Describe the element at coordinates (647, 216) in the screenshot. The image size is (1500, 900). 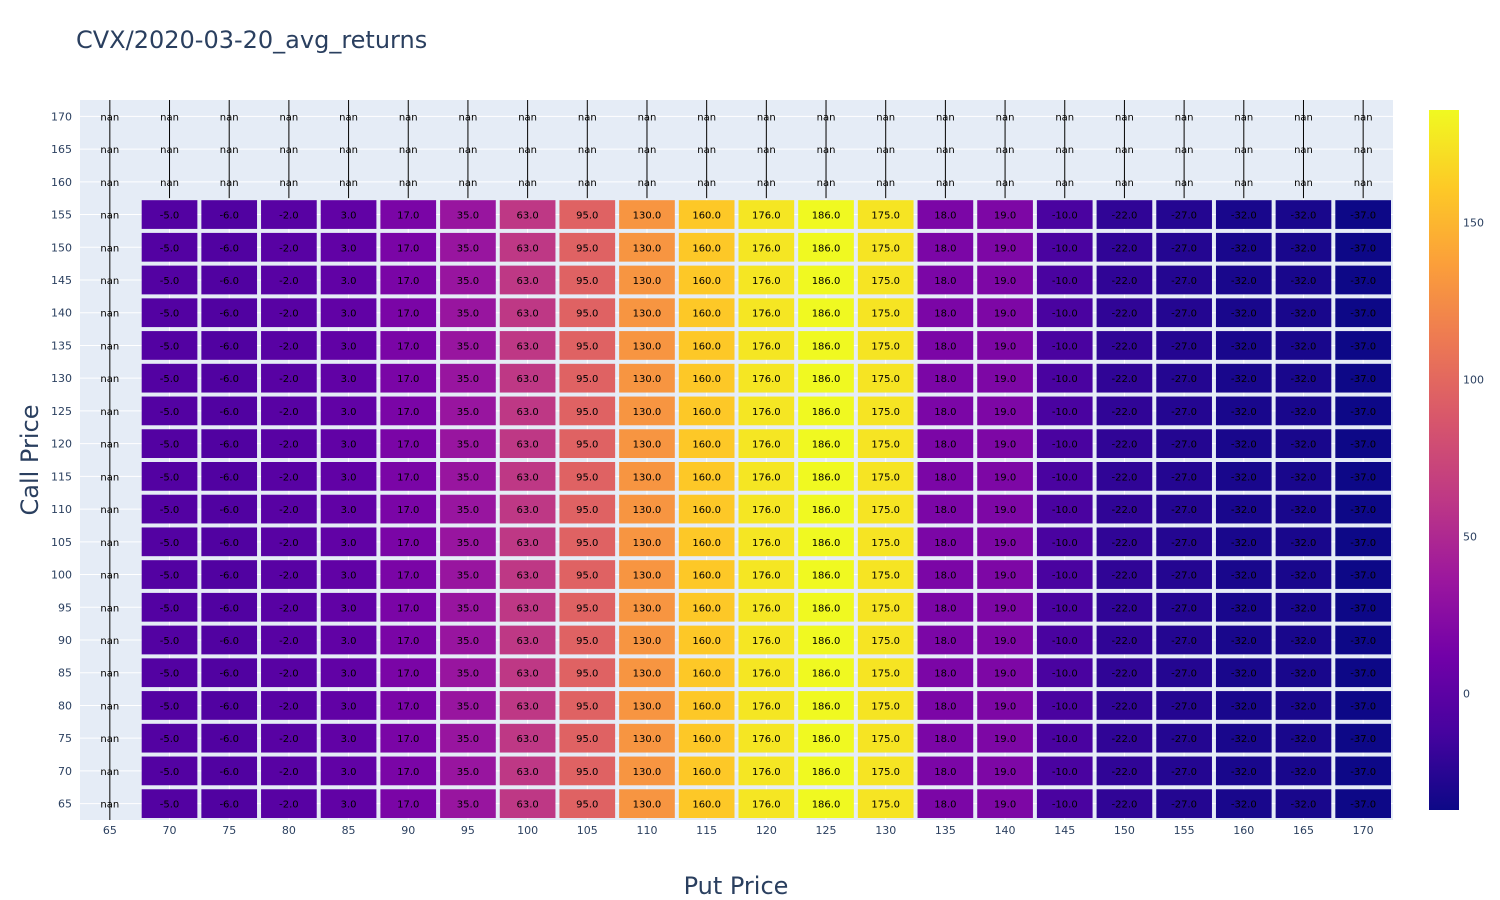
I see `cell-label: 130.0` at that location.